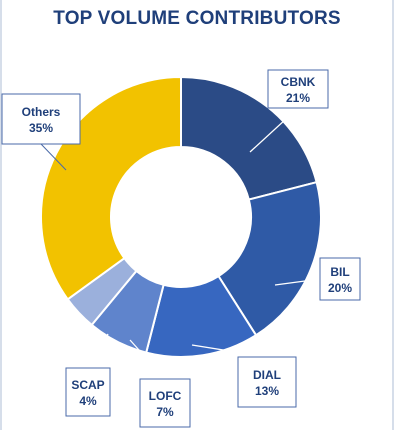 Image resolution: width=394 pixels, height=430 pixels. What do you see at coordinates (165, 396) in the screenshot?
I see `slice-name-lofc: LOFC` at bounding box center [165, 396].